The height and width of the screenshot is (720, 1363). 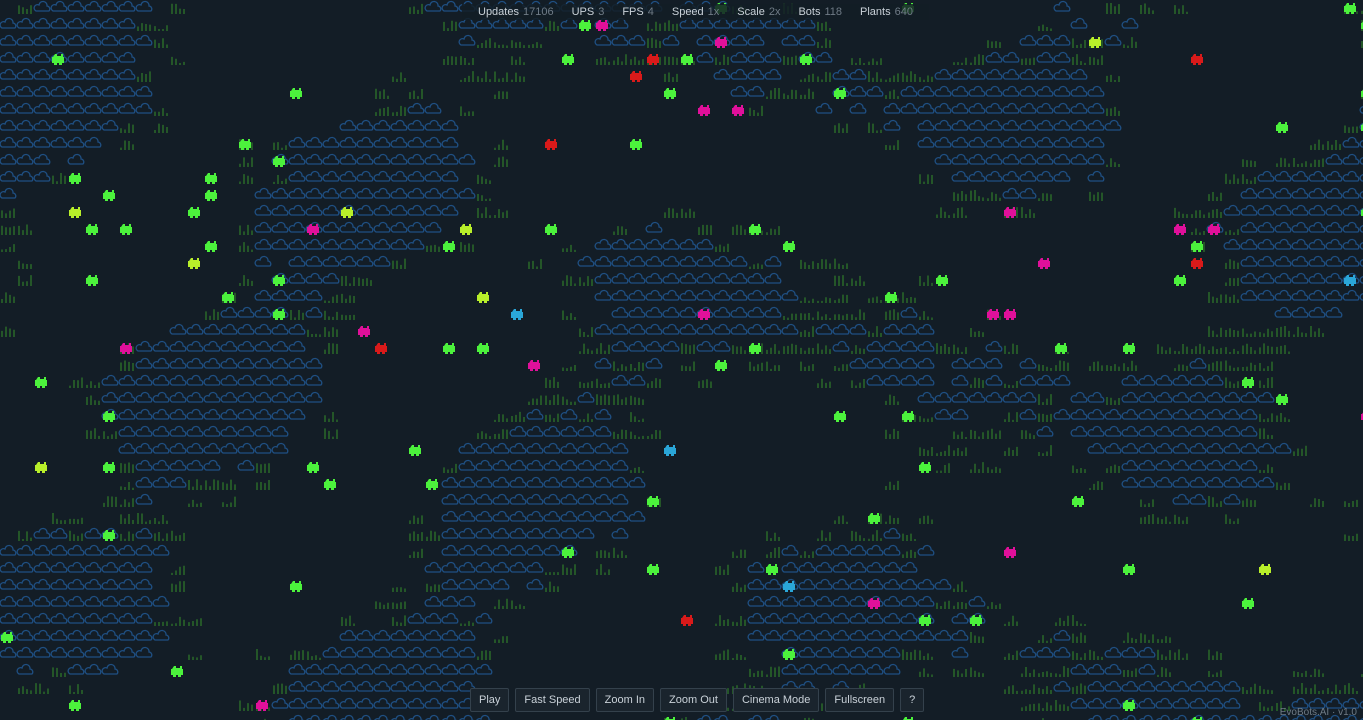 What do you see at coordinates (833, 12) in the screenshot?
I see `stat-value: 118` at bounding box center [833, 12].